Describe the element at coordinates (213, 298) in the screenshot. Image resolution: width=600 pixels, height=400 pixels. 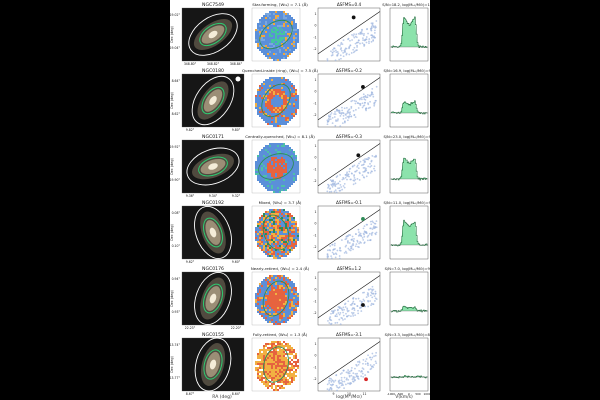
I see `aperture-outer` at that location.